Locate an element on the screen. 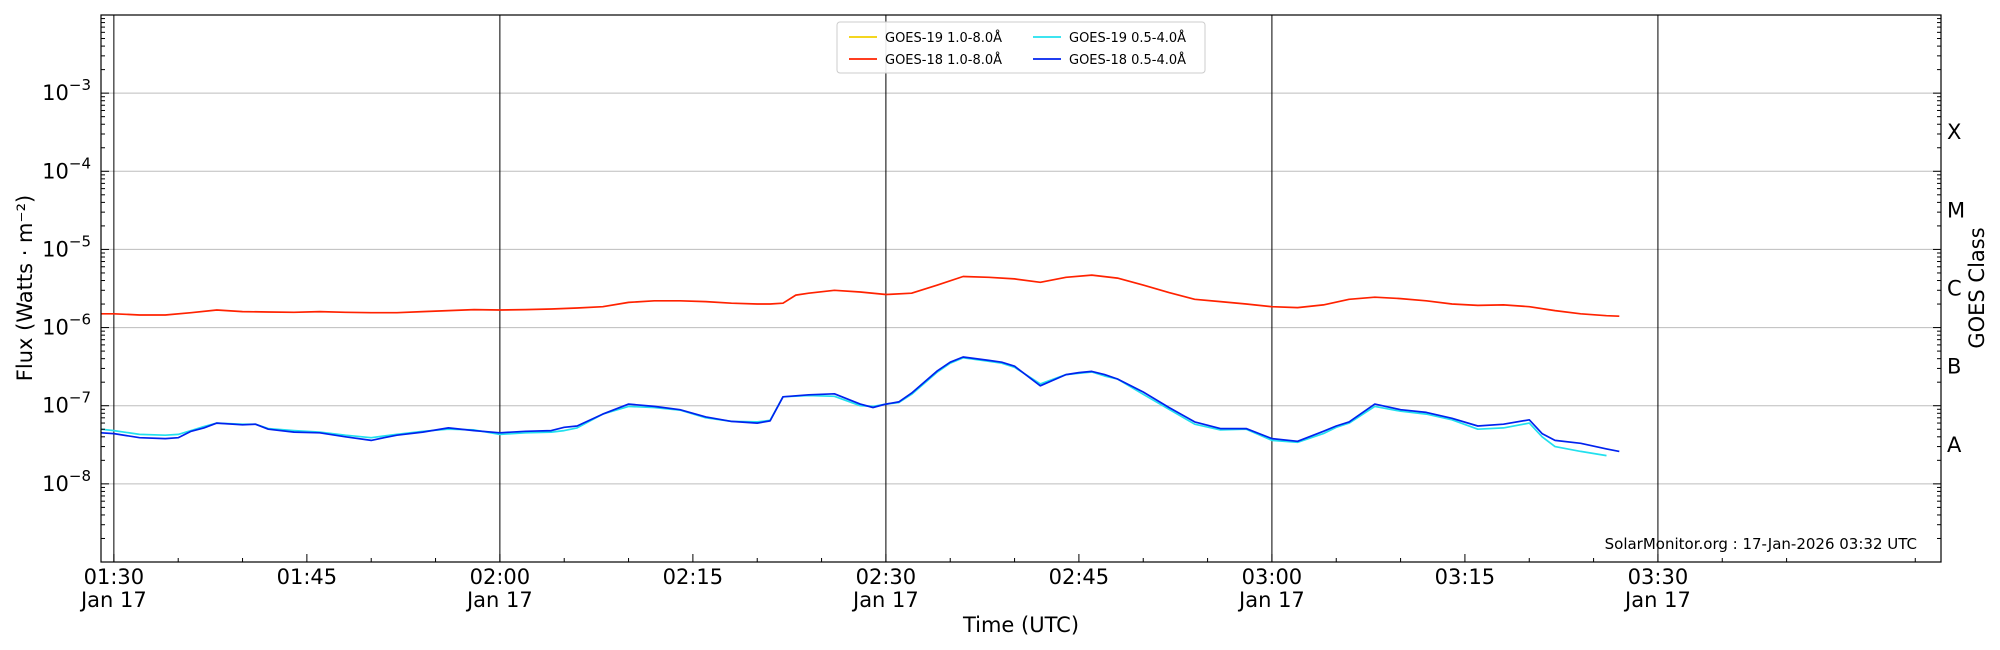 The width and height of the screenshot is (2000, 650). legend-label: GOES-19 1.0-8.0Å is located at coordinates (943, 38).